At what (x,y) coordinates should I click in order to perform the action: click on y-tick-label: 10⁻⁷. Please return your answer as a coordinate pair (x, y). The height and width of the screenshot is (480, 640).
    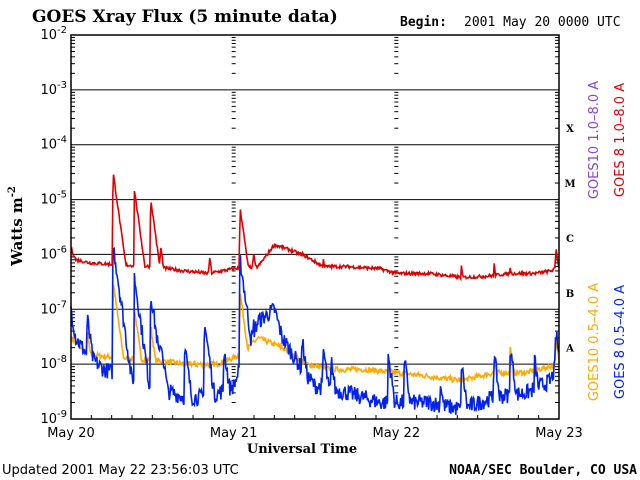
    Looking at the image, I should click on (53, 308).